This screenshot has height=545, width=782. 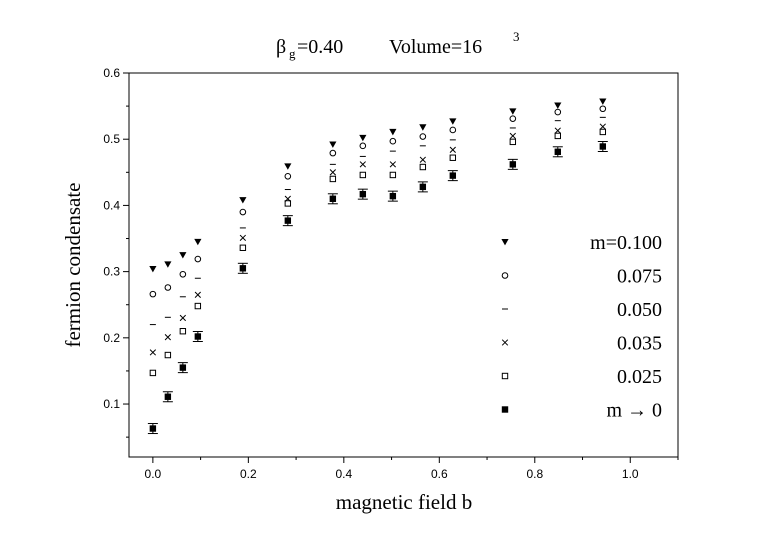 I want to click on legend-item: m → 0, so click(x=581, y=411).